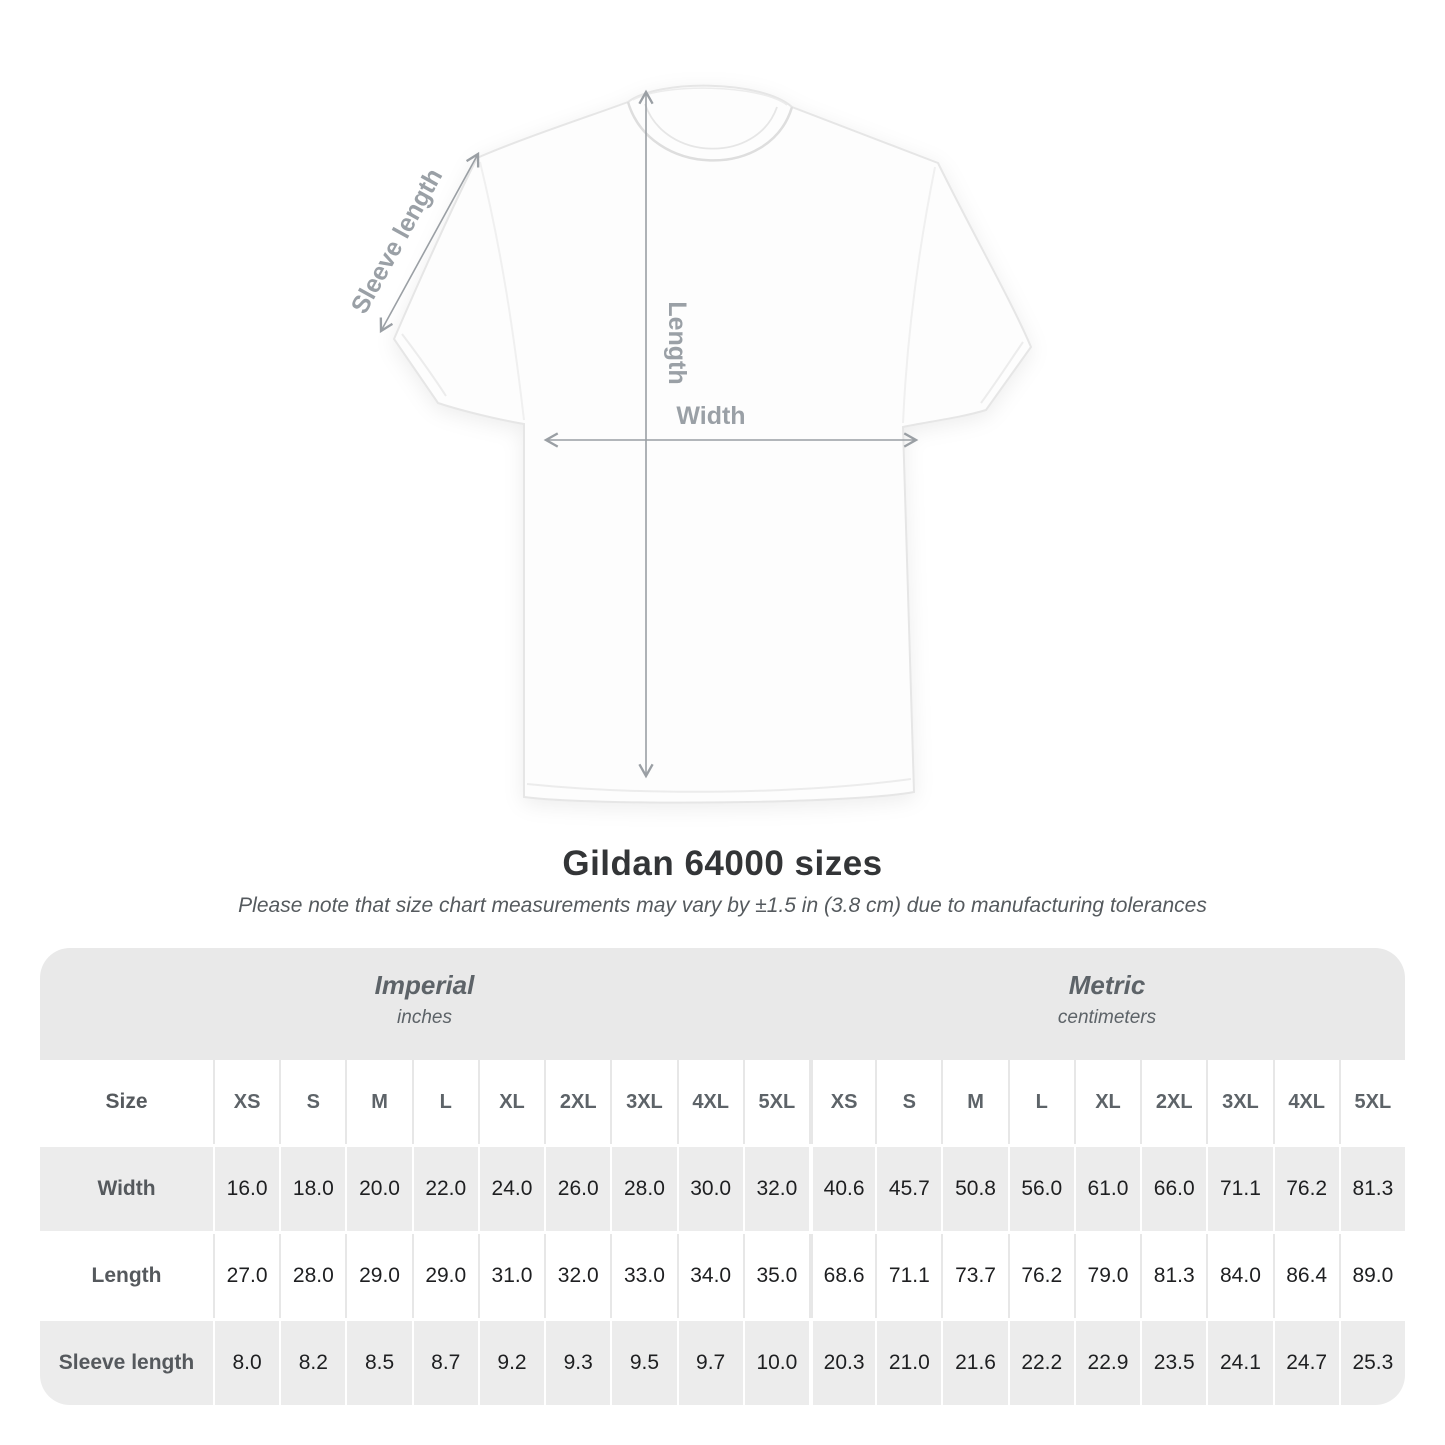 Image resolution: width=1445 pixels, height=1445 pixels. Describe the element at coordinates (1106, 1276) in the screenshot. I see `metric-value-cell: 79.0` at that location.